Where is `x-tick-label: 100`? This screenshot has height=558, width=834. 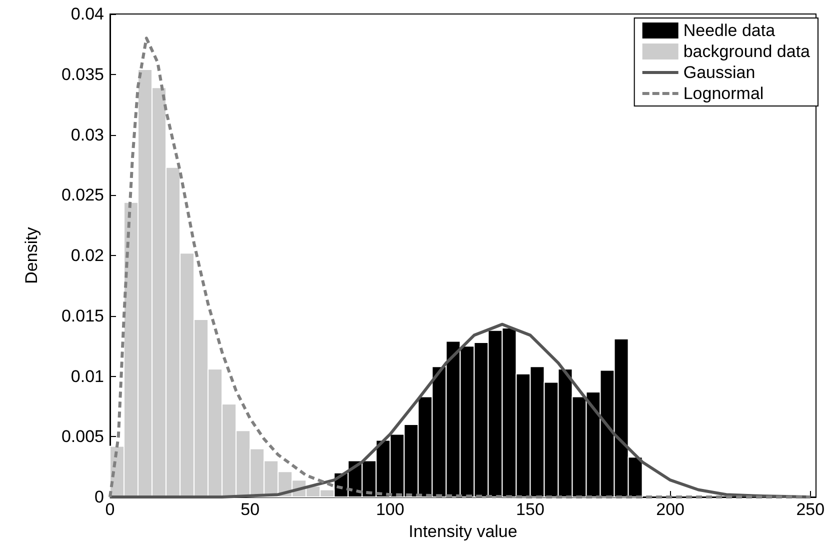
x-tick-label: 100 is located at coordinates (390, 509).